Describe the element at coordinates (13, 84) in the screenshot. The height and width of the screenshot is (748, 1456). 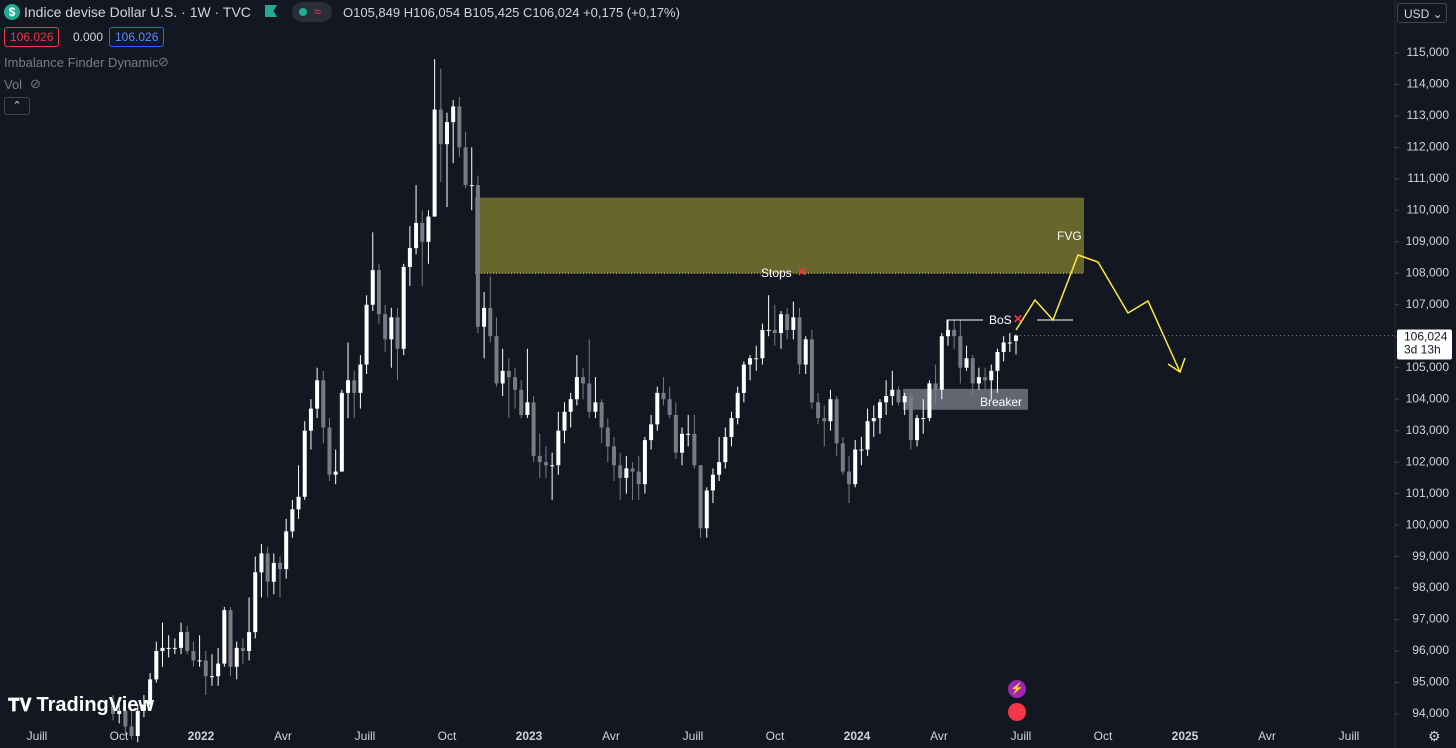
I see `volume-name: Vol` at that location.